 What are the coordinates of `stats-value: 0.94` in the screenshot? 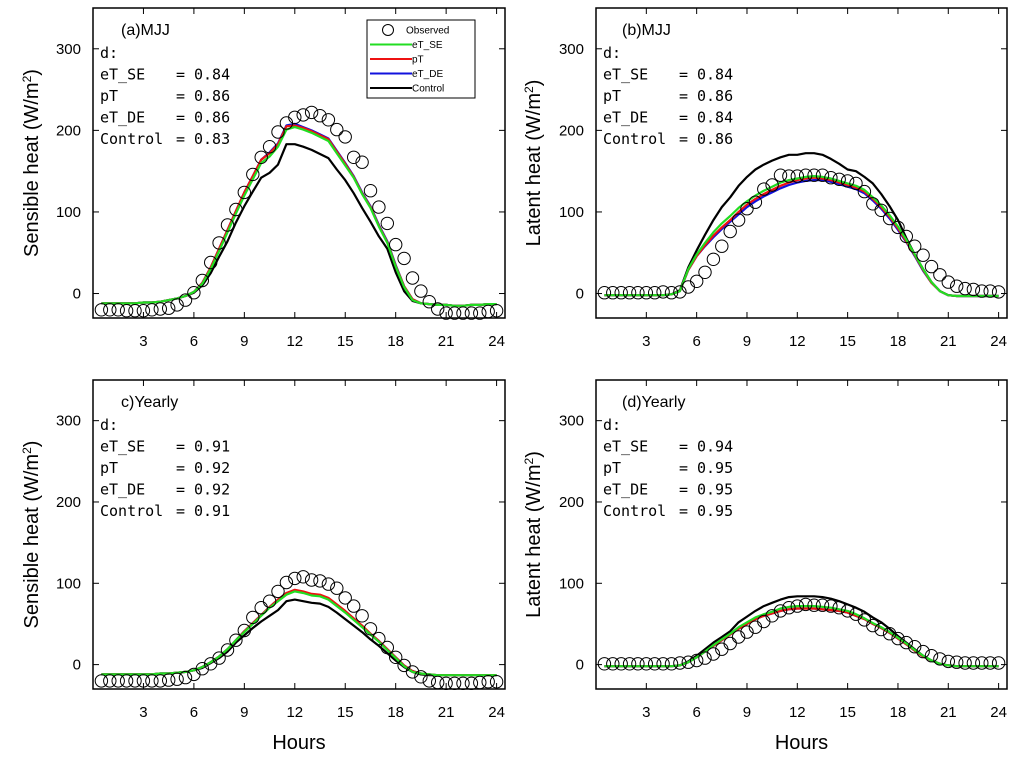 It's located at (715, 447).